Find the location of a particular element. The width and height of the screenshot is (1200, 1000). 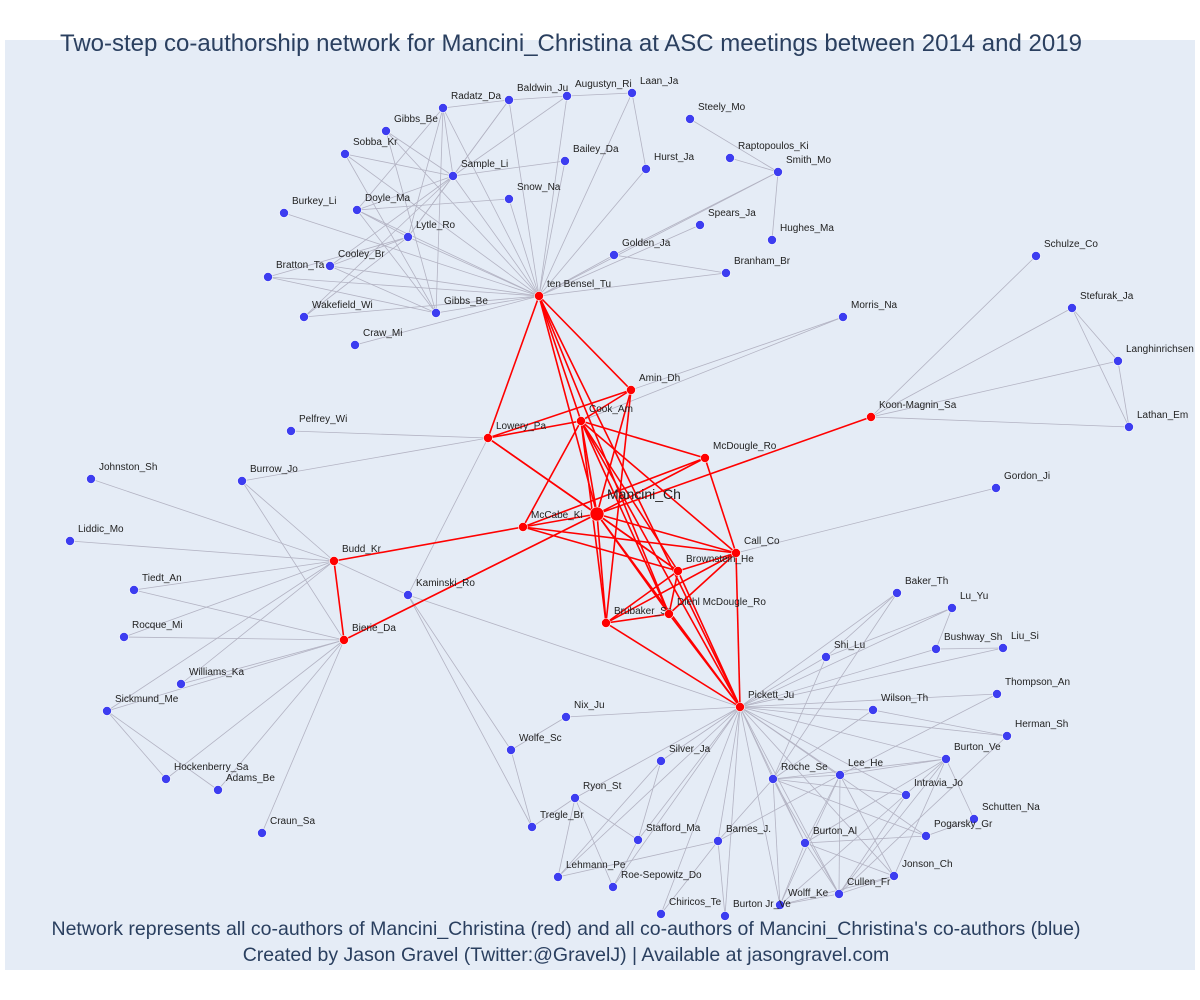

node-budd-kr: Budd_Kr is located at coordinates (355, 555).